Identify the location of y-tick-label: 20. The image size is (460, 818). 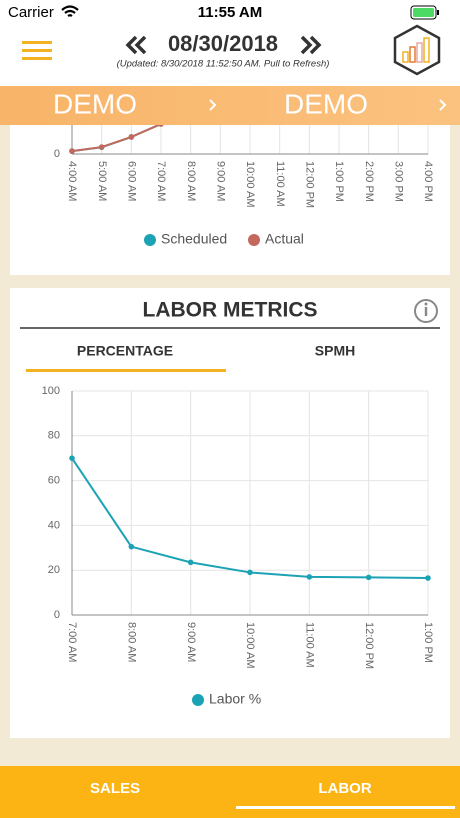
(54, 570).